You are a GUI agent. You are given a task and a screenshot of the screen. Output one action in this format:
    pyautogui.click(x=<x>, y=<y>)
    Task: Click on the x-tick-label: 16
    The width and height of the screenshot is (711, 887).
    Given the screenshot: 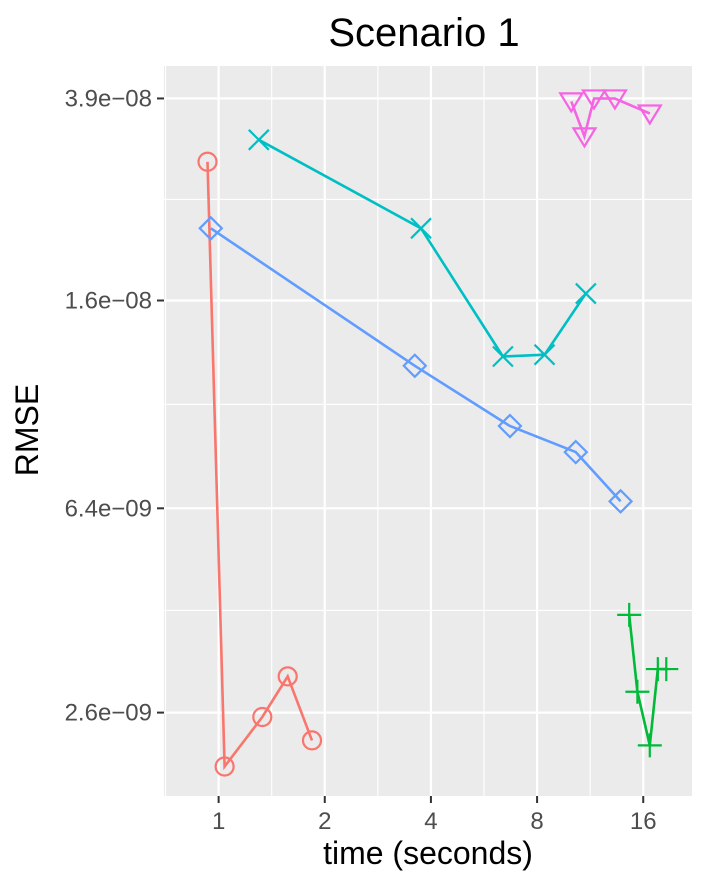 What is the action you would take?
    pyautogui.click(x=643, y=821)
    